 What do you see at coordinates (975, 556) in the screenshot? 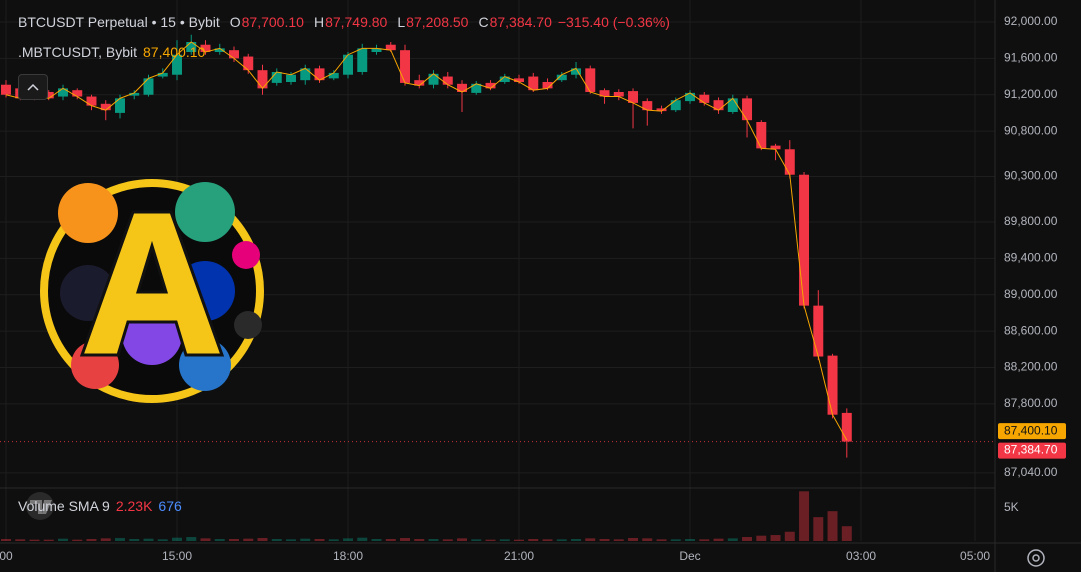
I see `x-tick-label: 05:00` at bounding box center [975, 556].